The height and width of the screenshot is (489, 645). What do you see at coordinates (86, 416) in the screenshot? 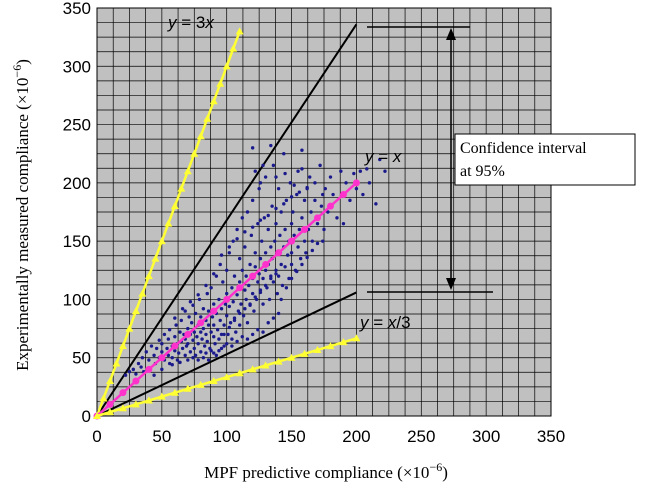
I see `y-tick-label: 0` at bounding box center [86, 416].